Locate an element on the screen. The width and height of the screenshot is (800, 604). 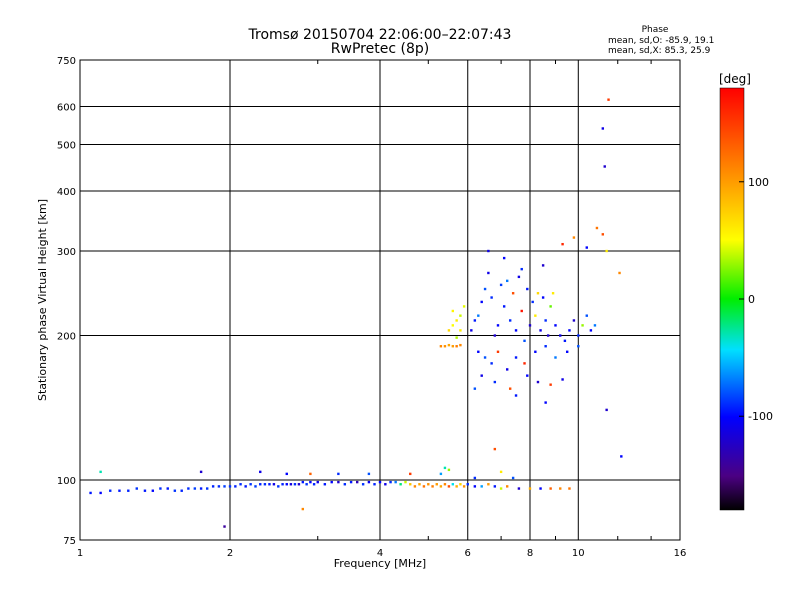
x-tick-label: 4 is located at coordinates (380, 553).